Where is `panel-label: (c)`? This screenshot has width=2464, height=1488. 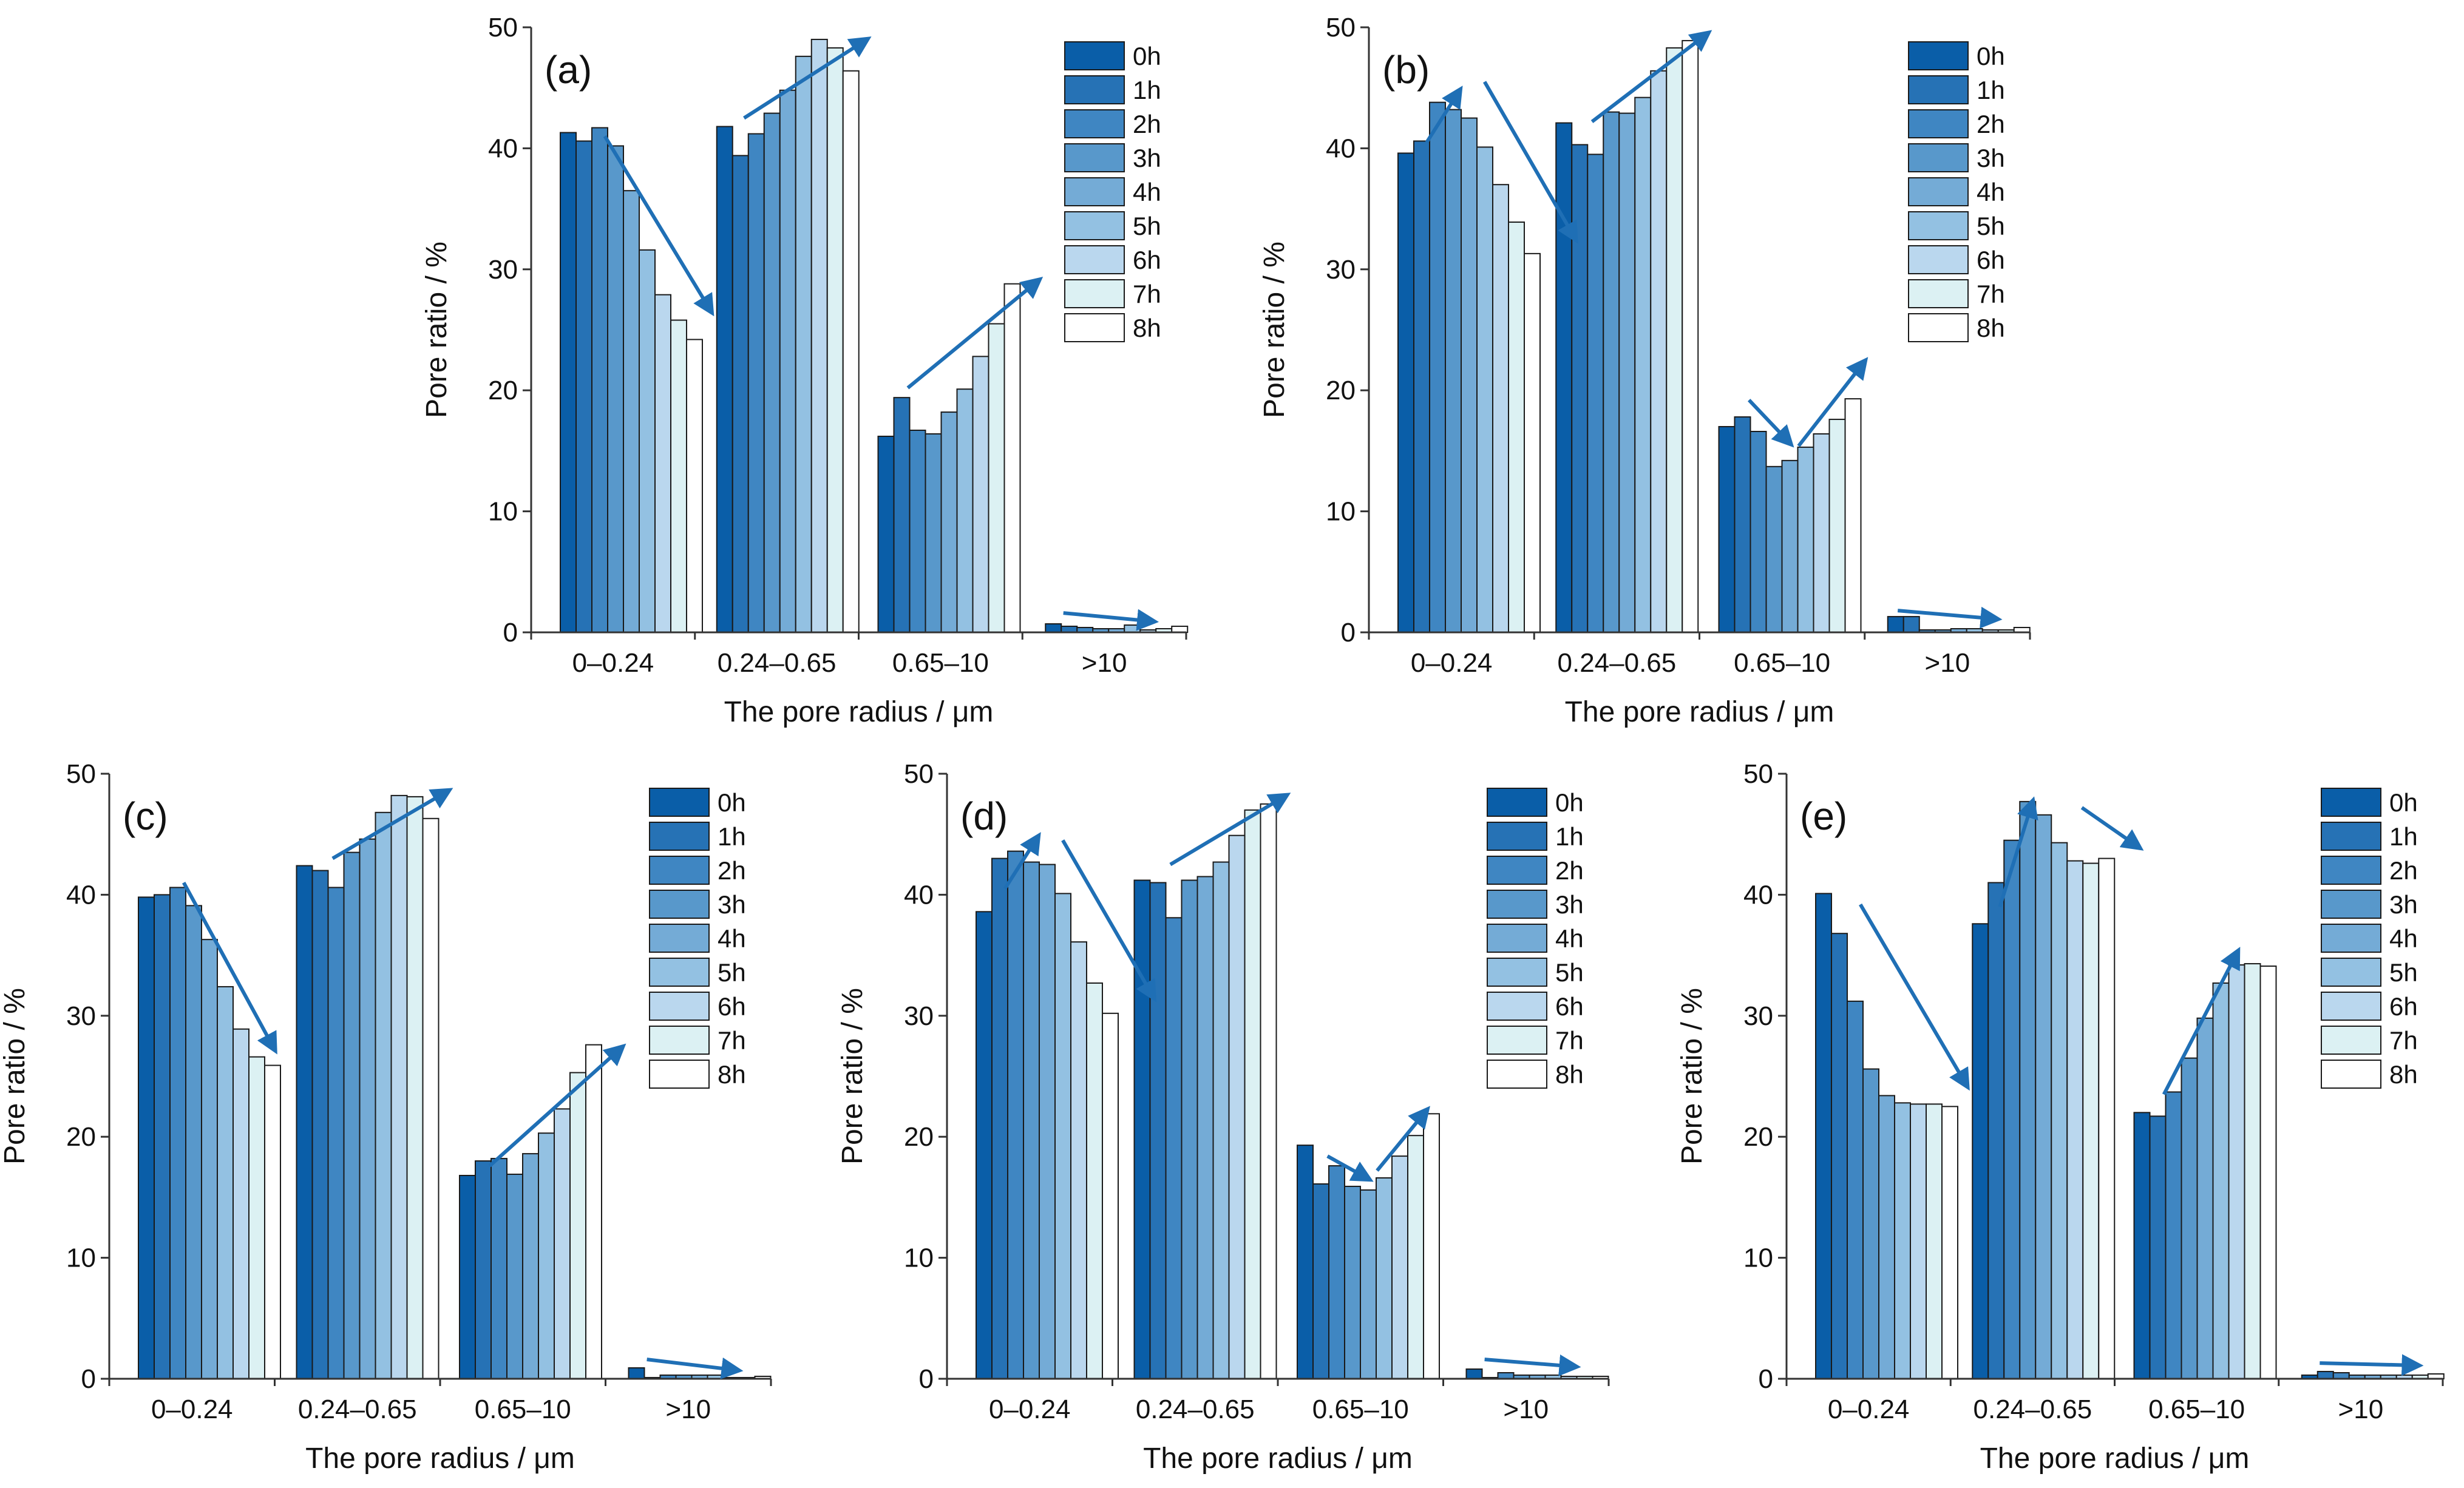
panel-label: (c) is located at coordinates (145, 816).